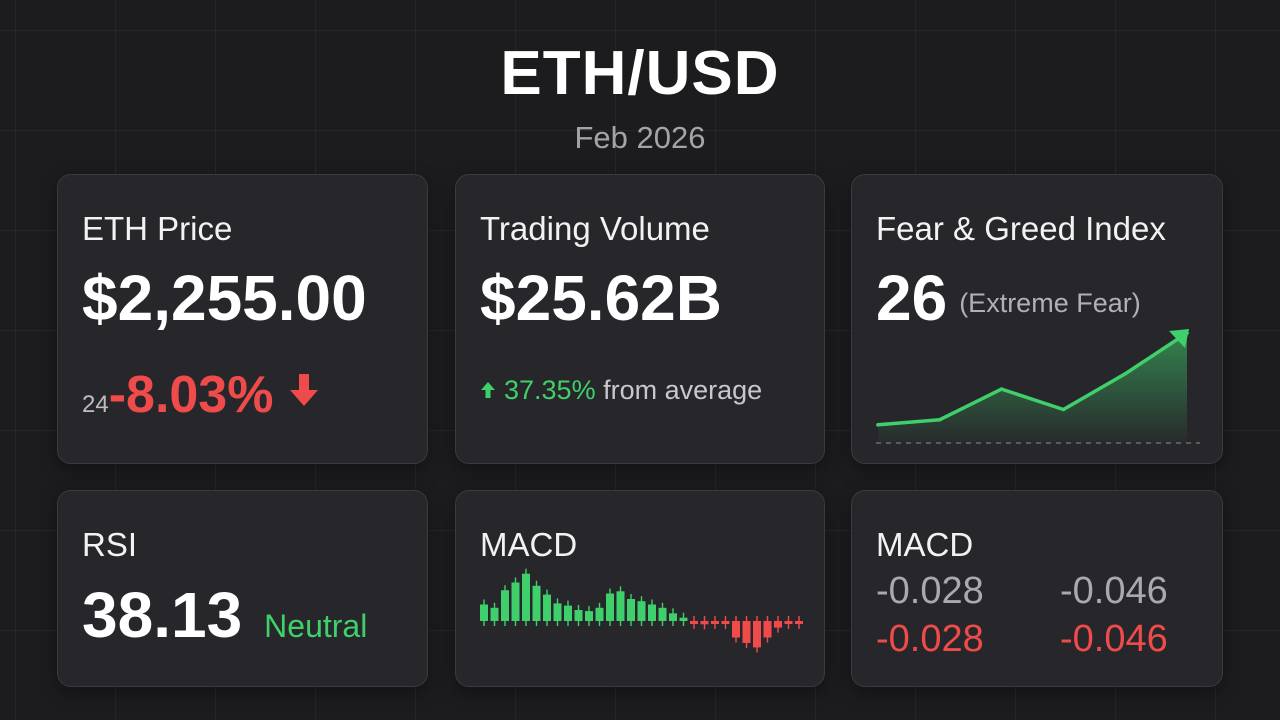 Image resolution: width=1280 pixels, height=720 pixels. What do you see at coordinates (488, 390) in the screenshot?
I see `arrow-up-icon` at bounding box center [488, 390].